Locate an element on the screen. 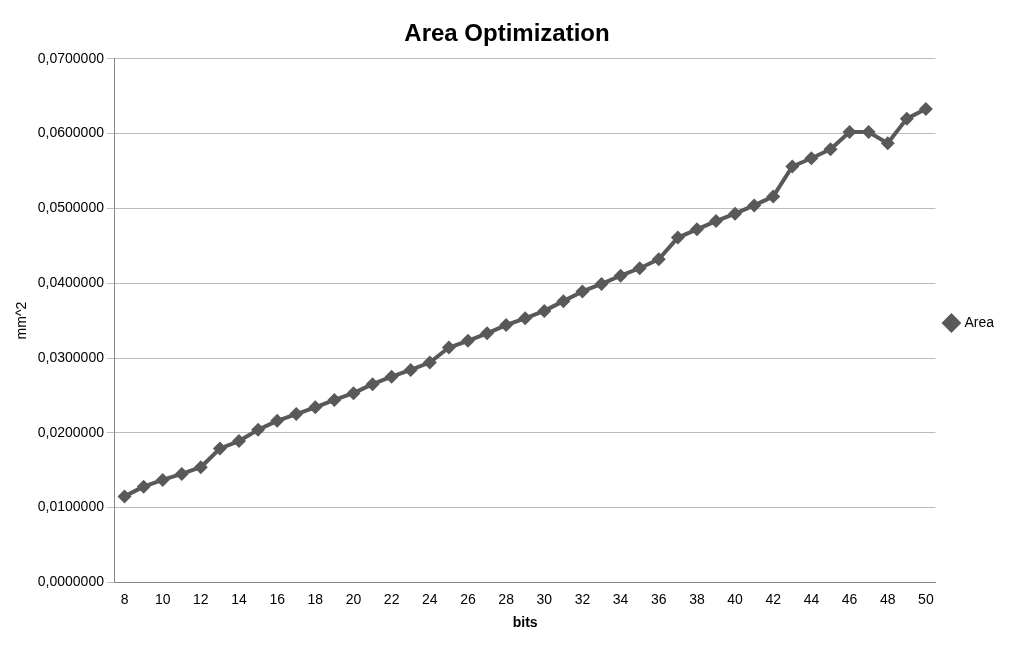 The width and height of the screenshot is (1024, 646). x-tick-label: 16 is located at coordinates (277, 598).